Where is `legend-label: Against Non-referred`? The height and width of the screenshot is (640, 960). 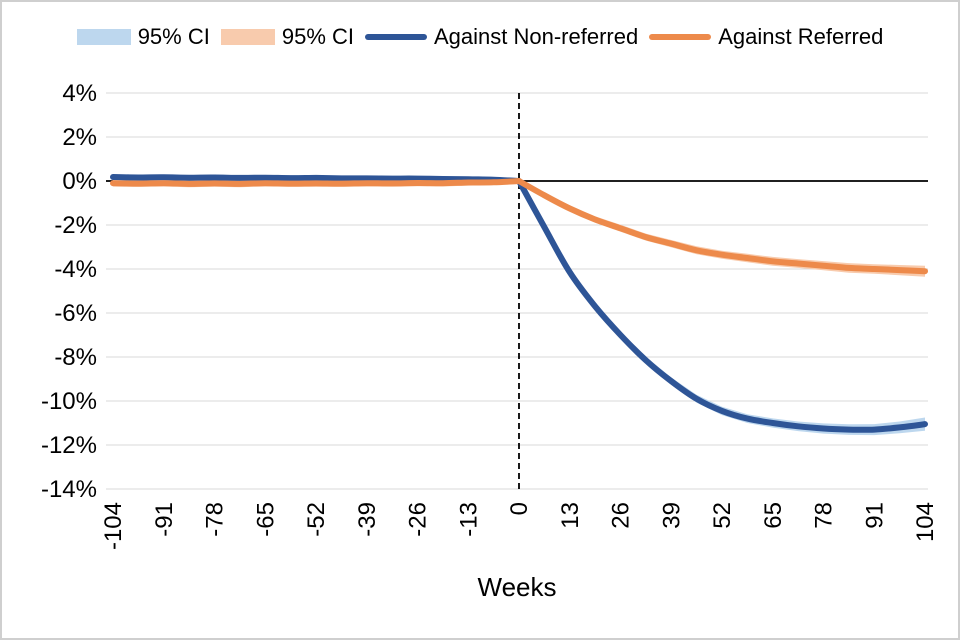 legend-label: Against Non-referred is located at coordinates (536, 36).